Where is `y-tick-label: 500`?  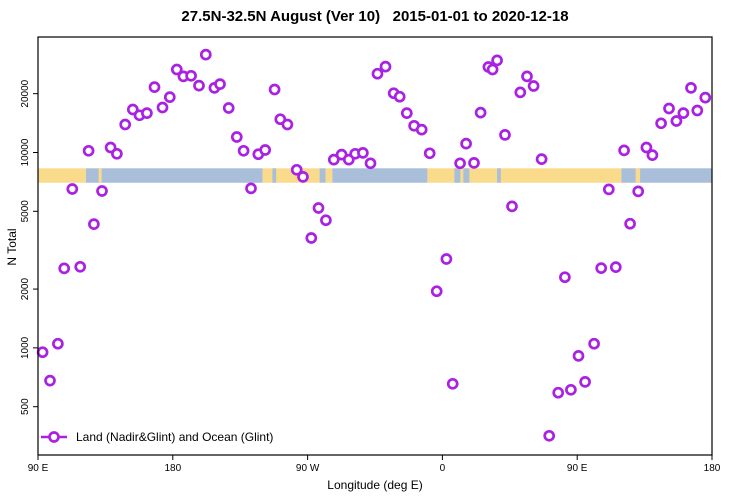 y-tick-label: 500 is located at coordinates (25, 406).